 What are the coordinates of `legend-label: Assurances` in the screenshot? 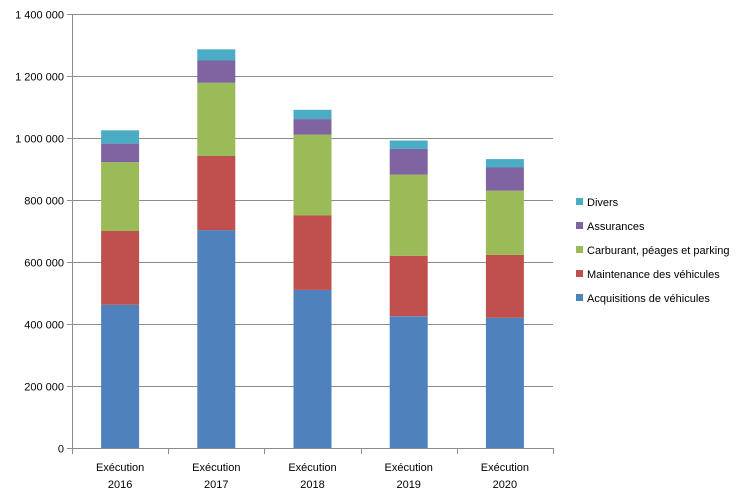 It's located at (616, 227).